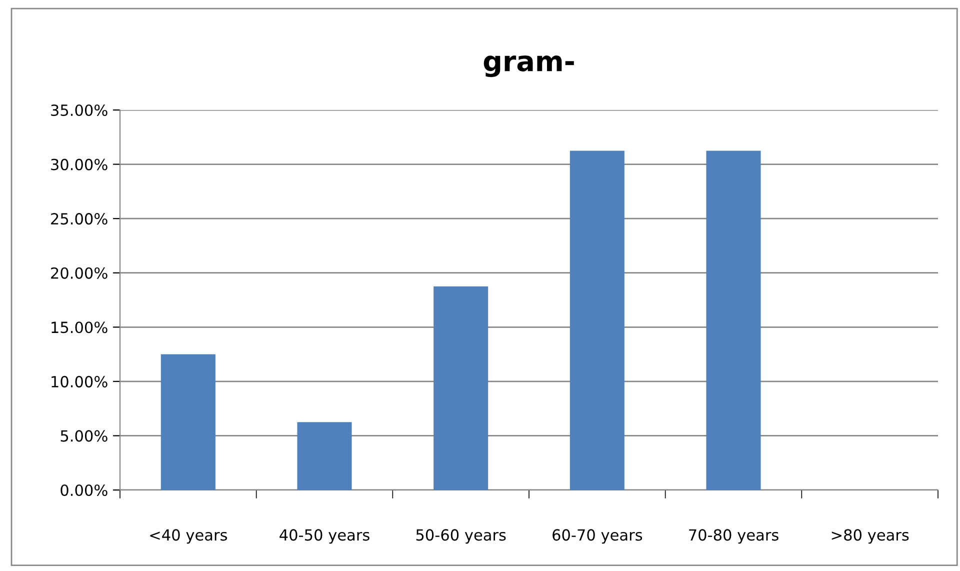  Describe the element at coordinates (188, 536) in the screenshot. I see `x-tick-label: <40 years` at that location.